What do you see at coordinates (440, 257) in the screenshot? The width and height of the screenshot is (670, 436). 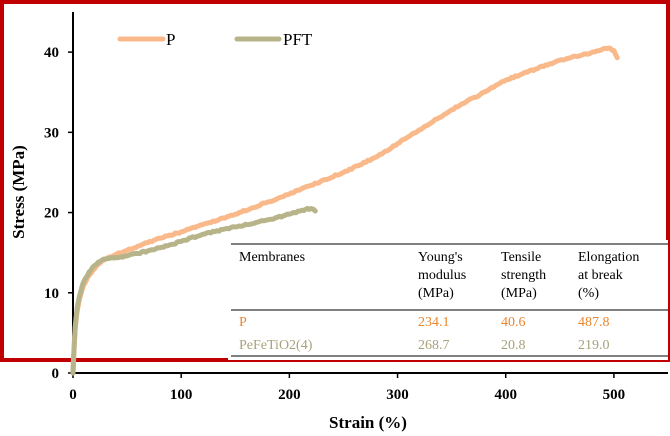 I see `table-header-cell: Young's` at bounding box center [440, 257].